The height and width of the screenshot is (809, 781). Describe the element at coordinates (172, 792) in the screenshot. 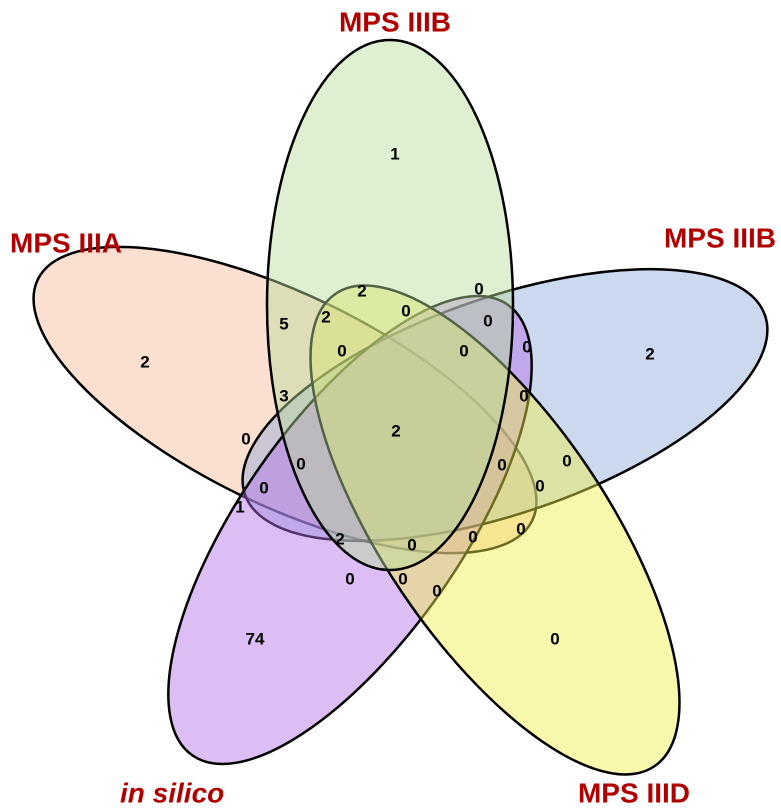

I see `set-label: in silico` at that location.